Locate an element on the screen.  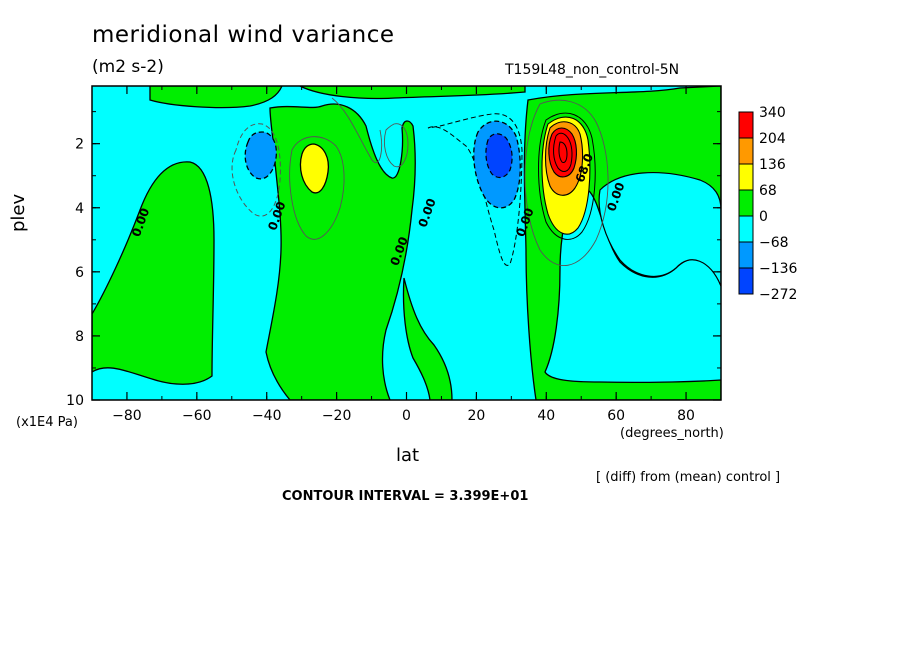
equator-thin-contours is located at coordinates (370, 132).